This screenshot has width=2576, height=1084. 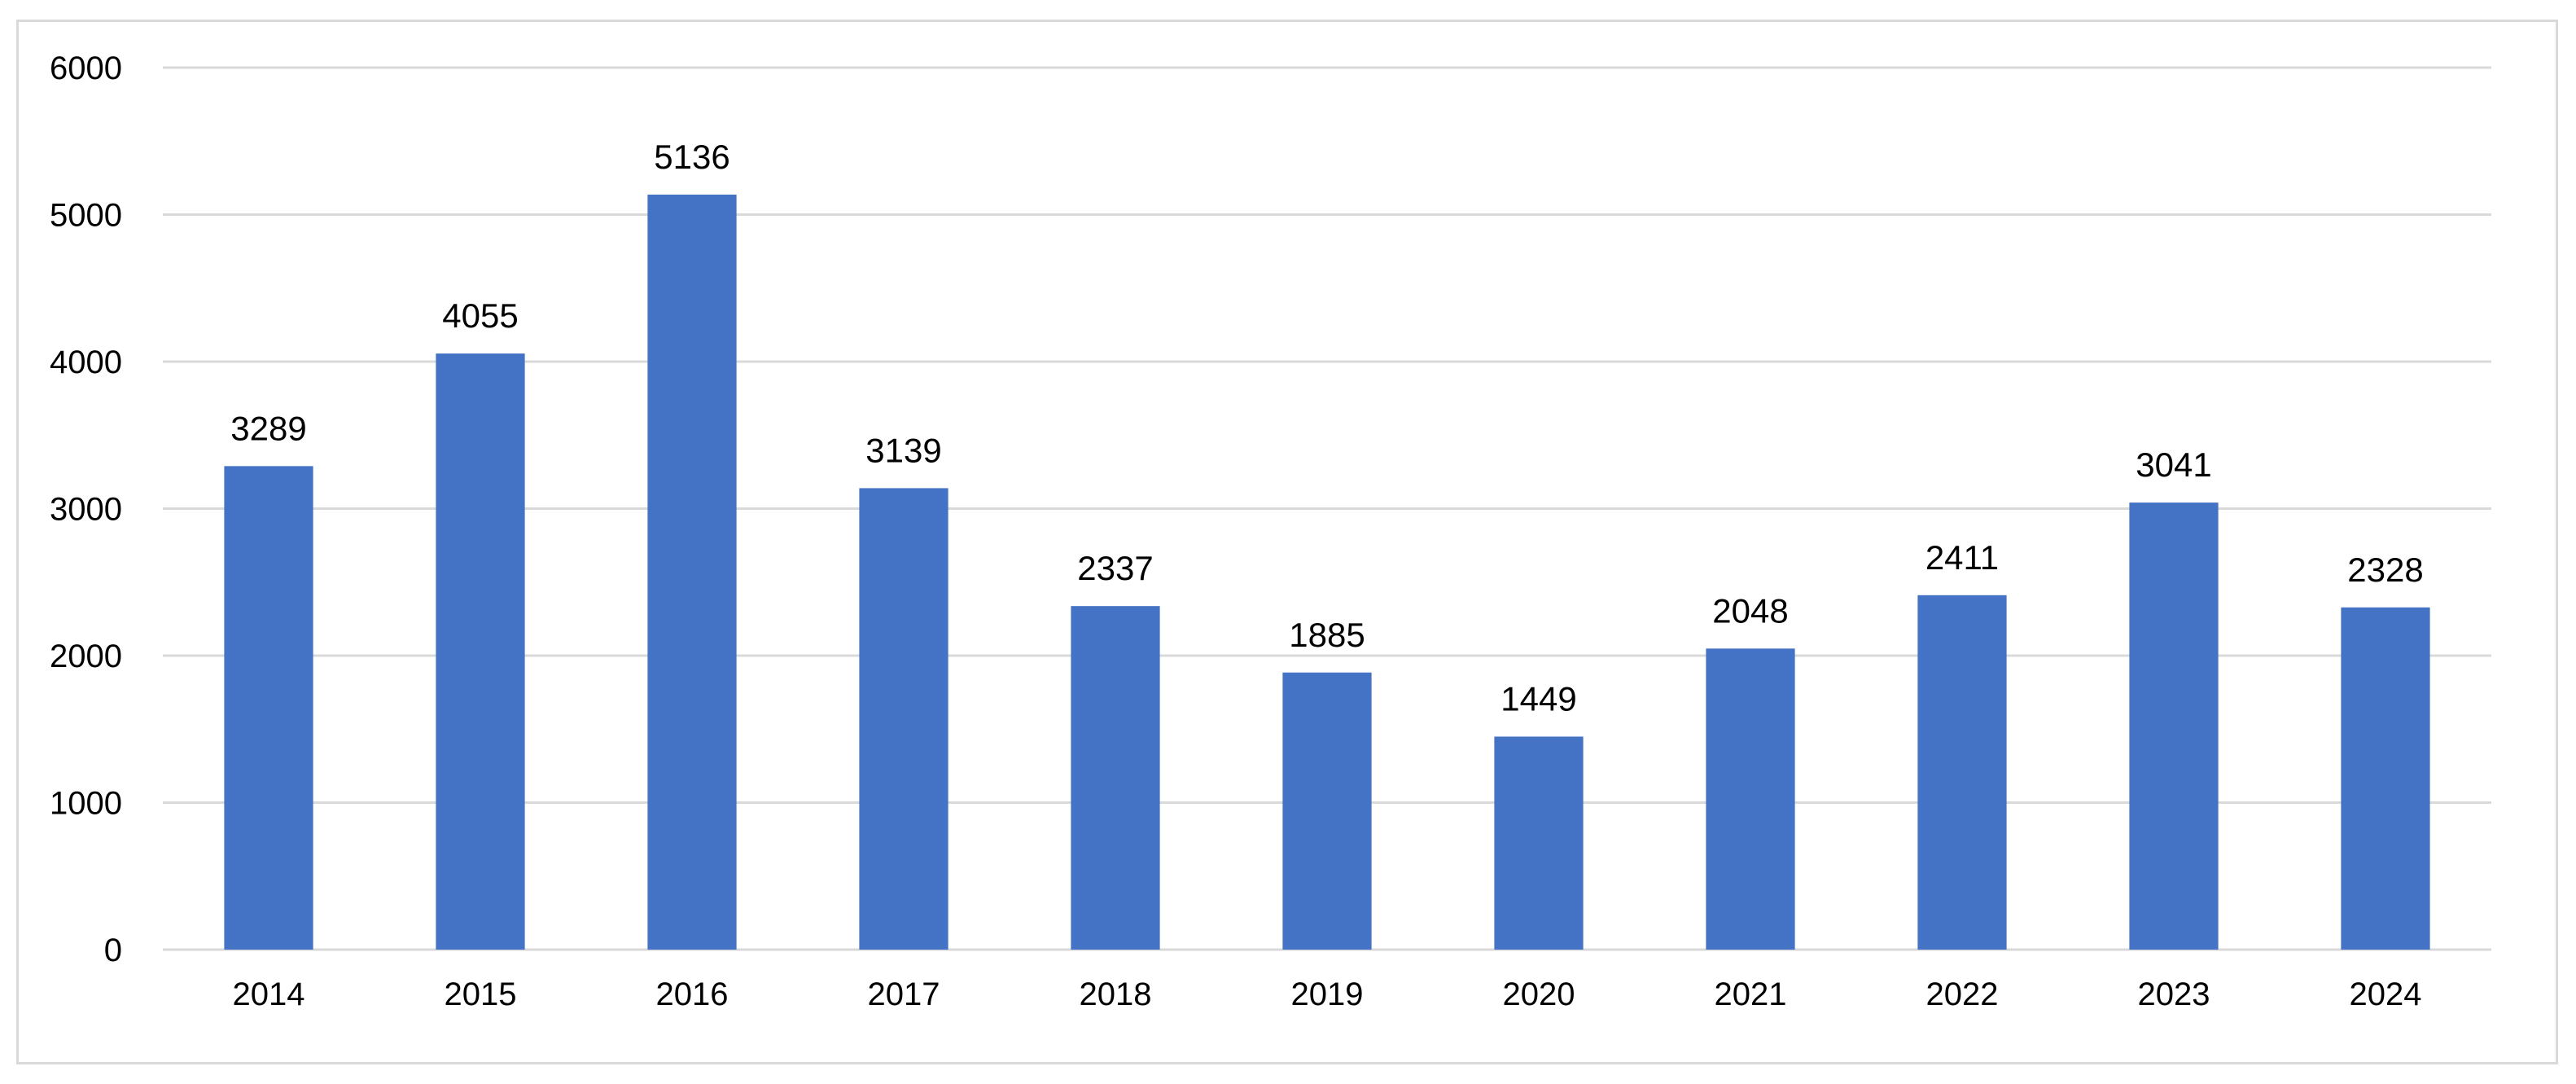 I want to click on bar-2022, so click(x=1962, y=773).